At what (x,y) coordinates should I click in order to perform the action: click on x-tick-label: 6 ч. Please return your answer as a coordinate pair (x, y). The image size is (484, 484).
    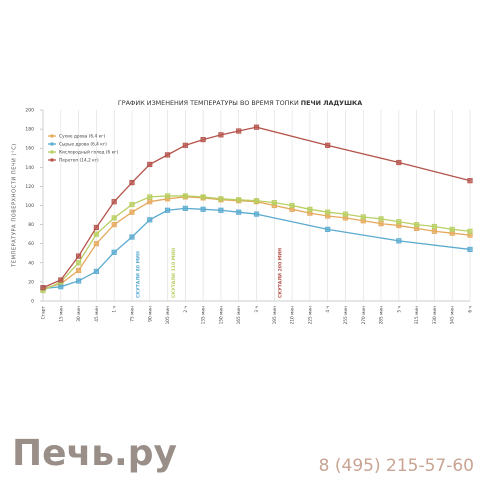
    Looking at the image, I should click on (471, 309).